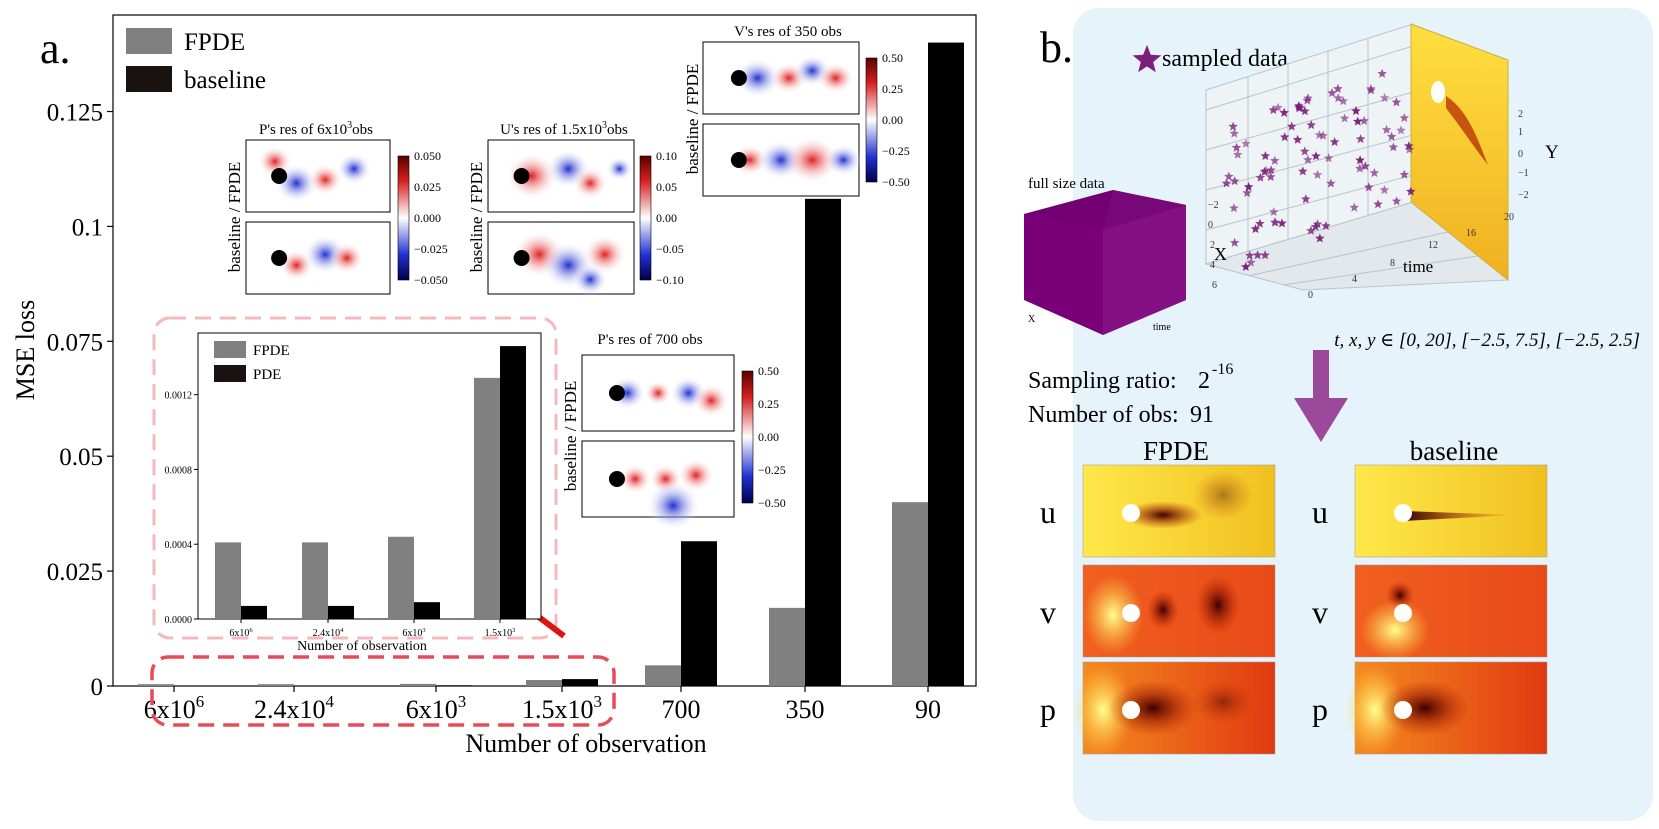 Image resolution: width=1659 pixels, height=829 pixels. Describe the element at coordinates (1176, 451) in the screenshot. I see `col-title-fpde: FPDE` at that location.